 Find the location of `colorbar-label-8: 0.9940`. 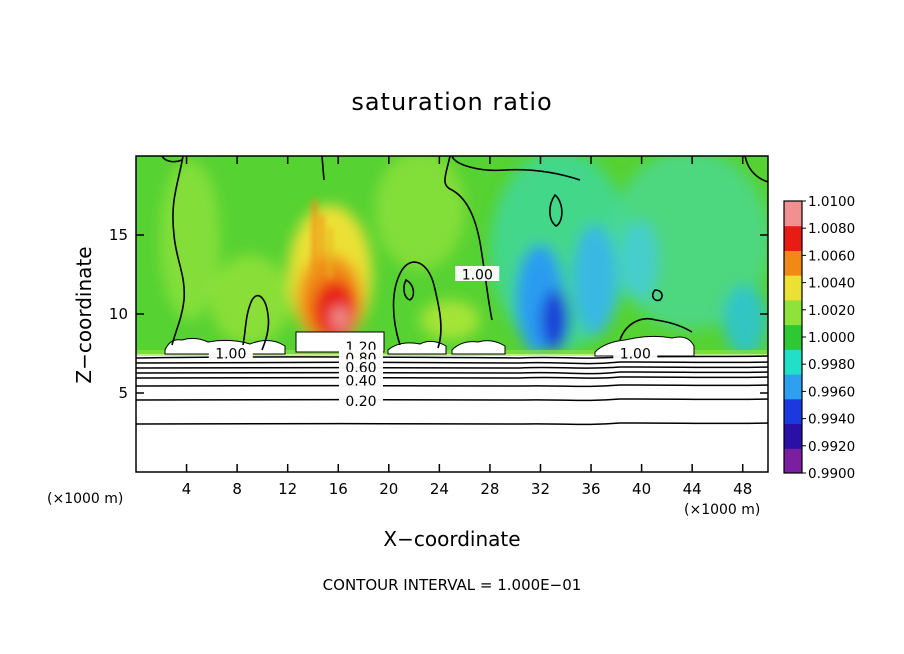

colorbar-label-8: 0.9940 is located at coordinates (831, 420).